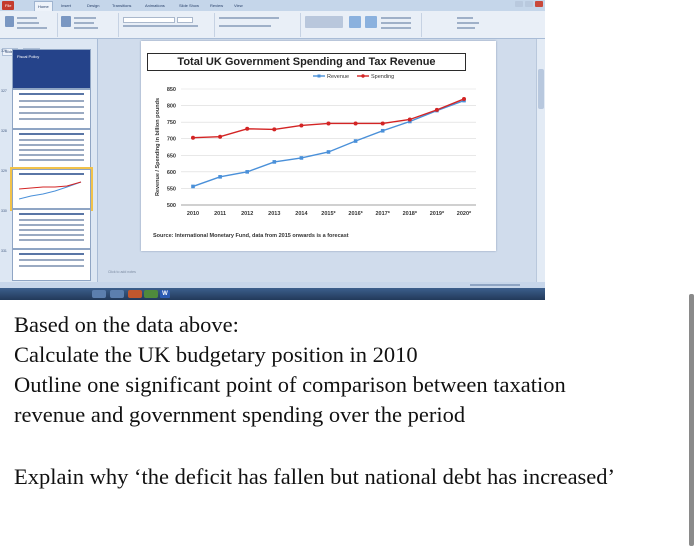  I want to click on editing-group, so click(475, 25).